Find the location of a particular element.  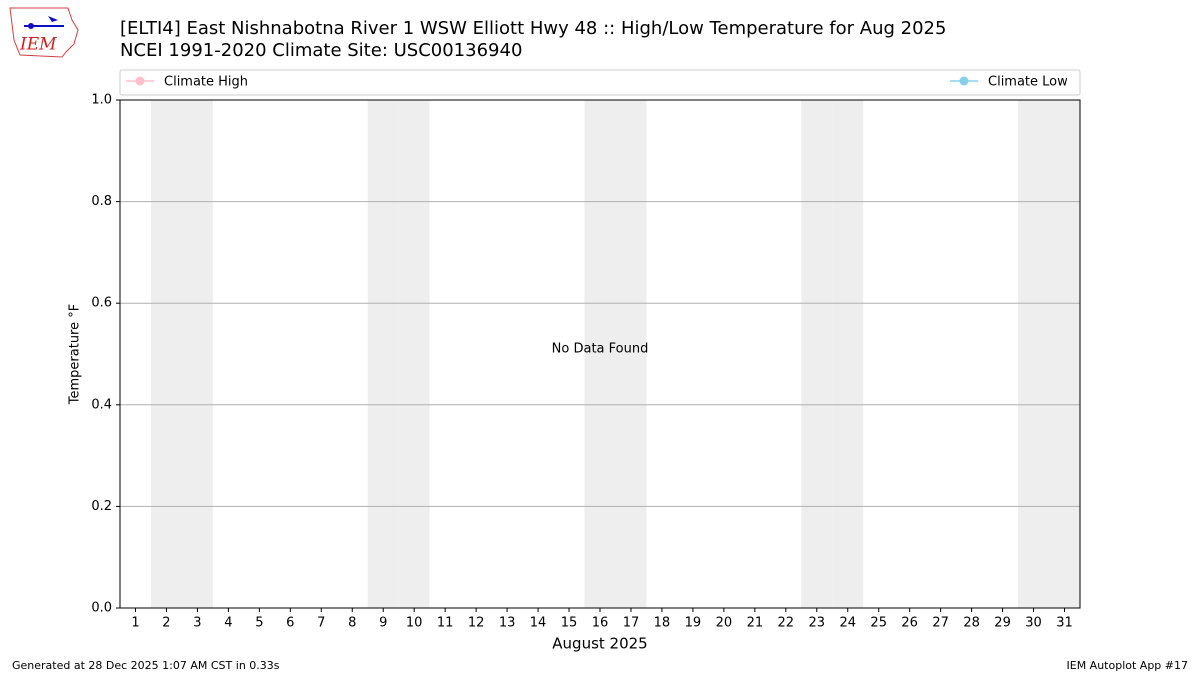

x-tick-label: 29 is located at coordinates (1002, 623).